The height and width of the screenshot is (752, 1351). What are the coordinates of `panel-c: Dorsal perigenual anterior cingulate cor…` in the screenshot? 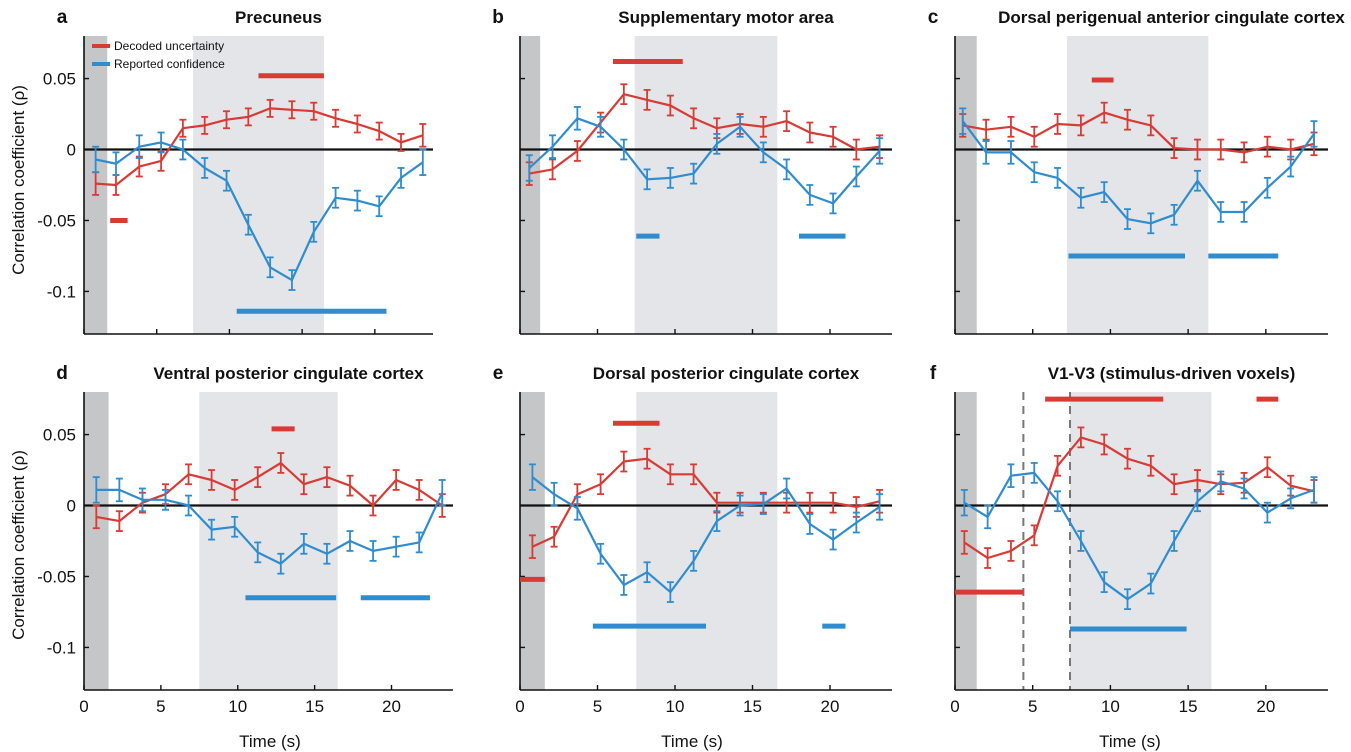 It's located at (1136, 171).